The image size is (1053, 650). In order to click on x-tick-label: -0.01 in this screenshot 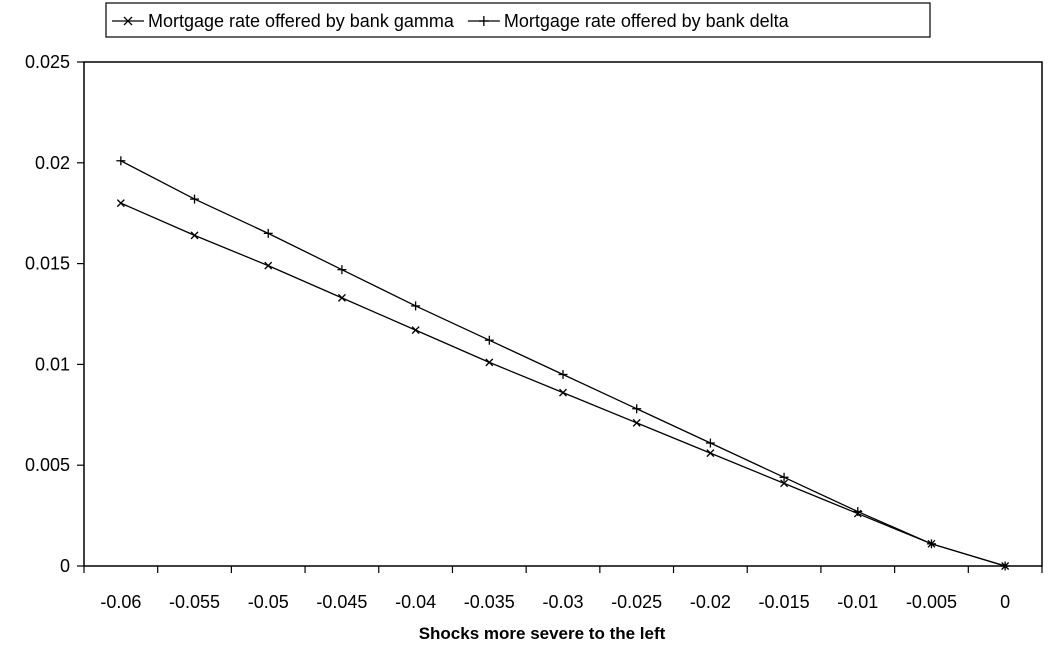, I will do `click(857, 602)`.